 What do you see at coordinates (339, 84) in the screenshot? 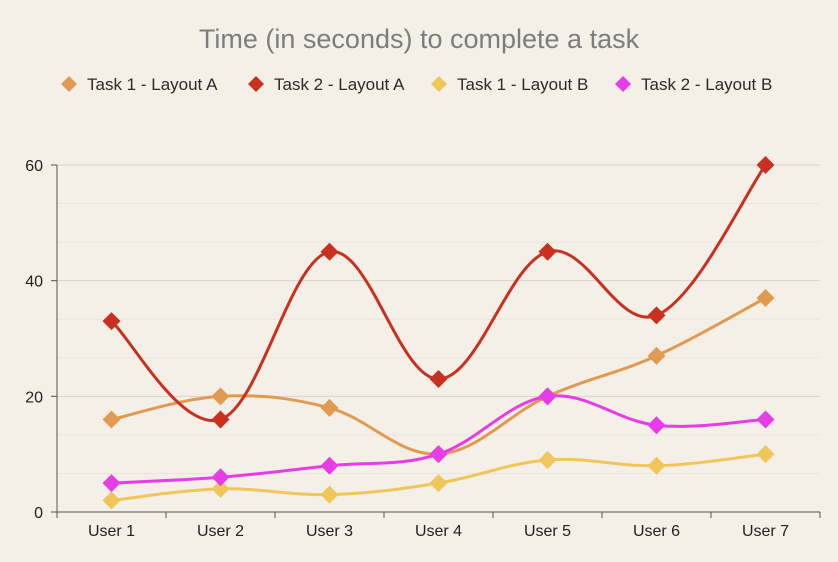
I see `legend-entry-label: Task 2 - Layout A` at bounding box center [339, 84].